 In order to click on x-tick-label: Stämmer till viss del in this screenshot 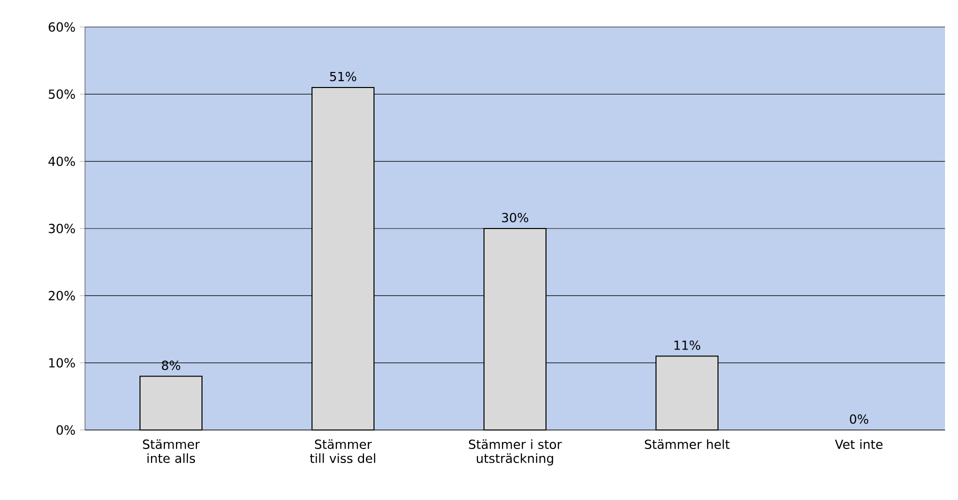, I will do `click(343, 451)`.